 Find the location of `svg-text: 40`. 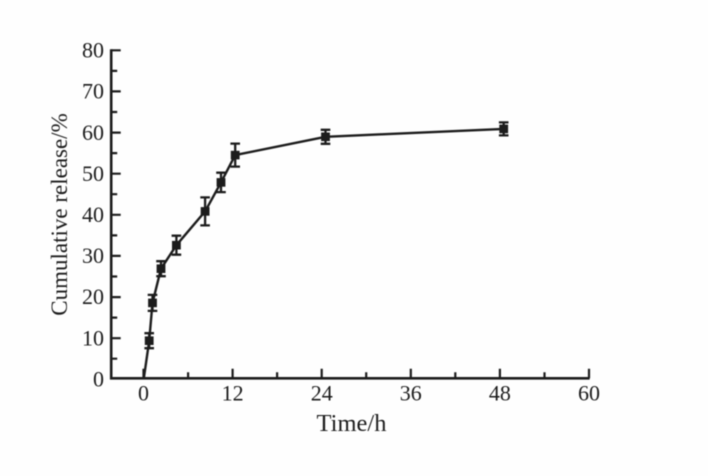

svg-text: 40 is located at coordinates (93, 214).